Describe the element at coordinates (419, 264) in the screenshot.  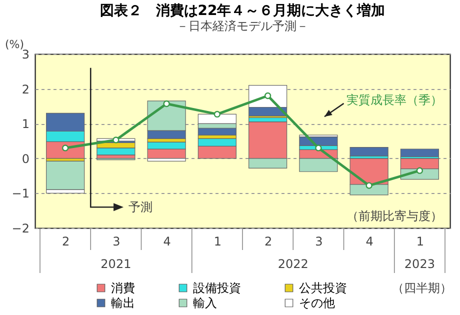
I see `text: 2023` at that location.